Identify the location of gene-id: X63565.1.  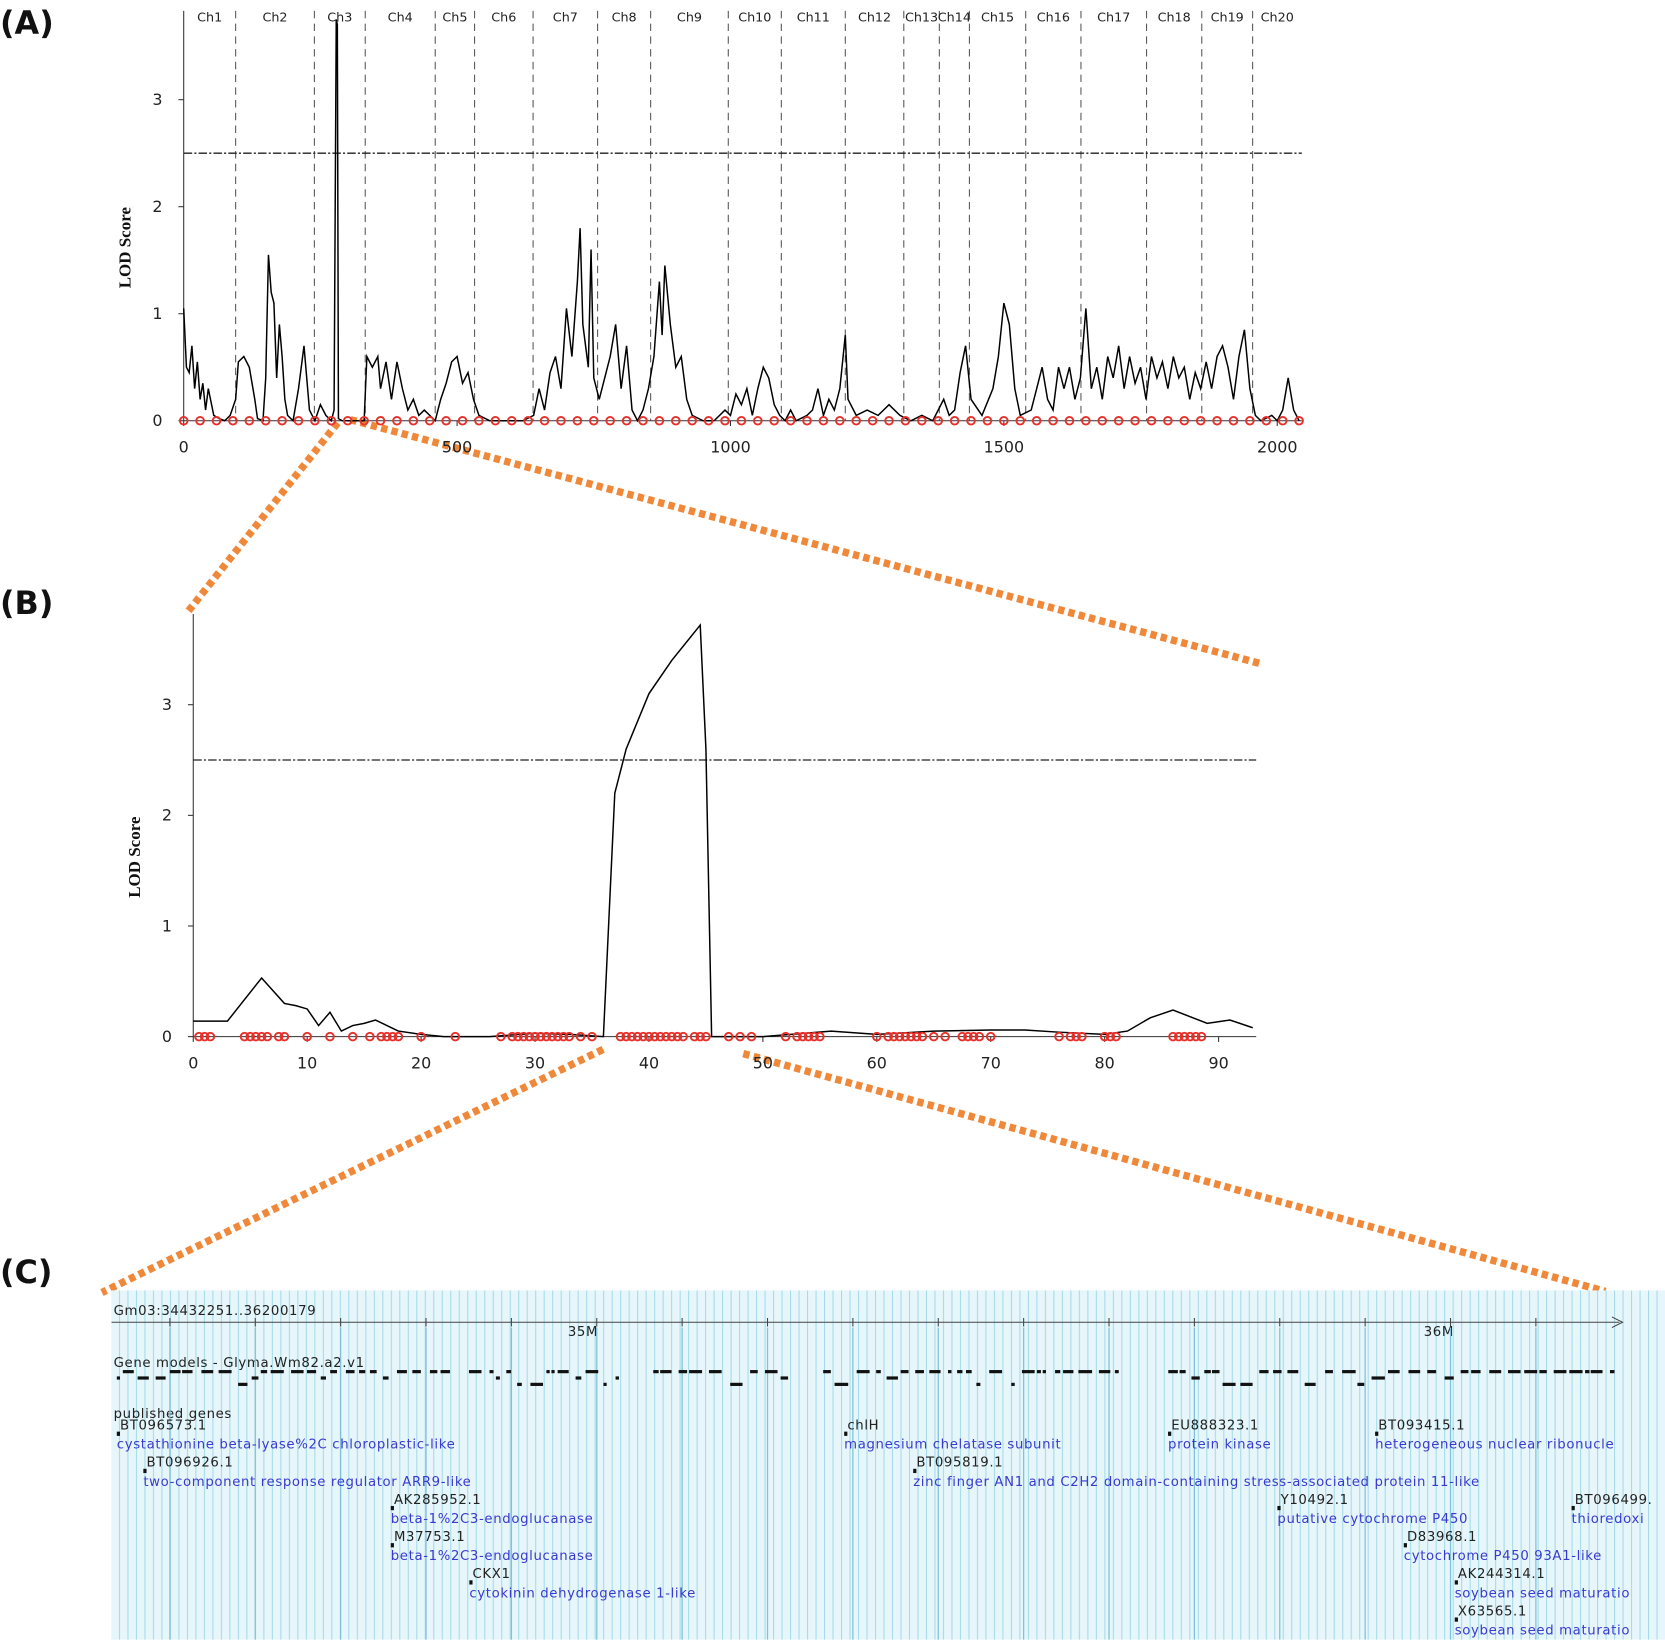
(1492, 1611).